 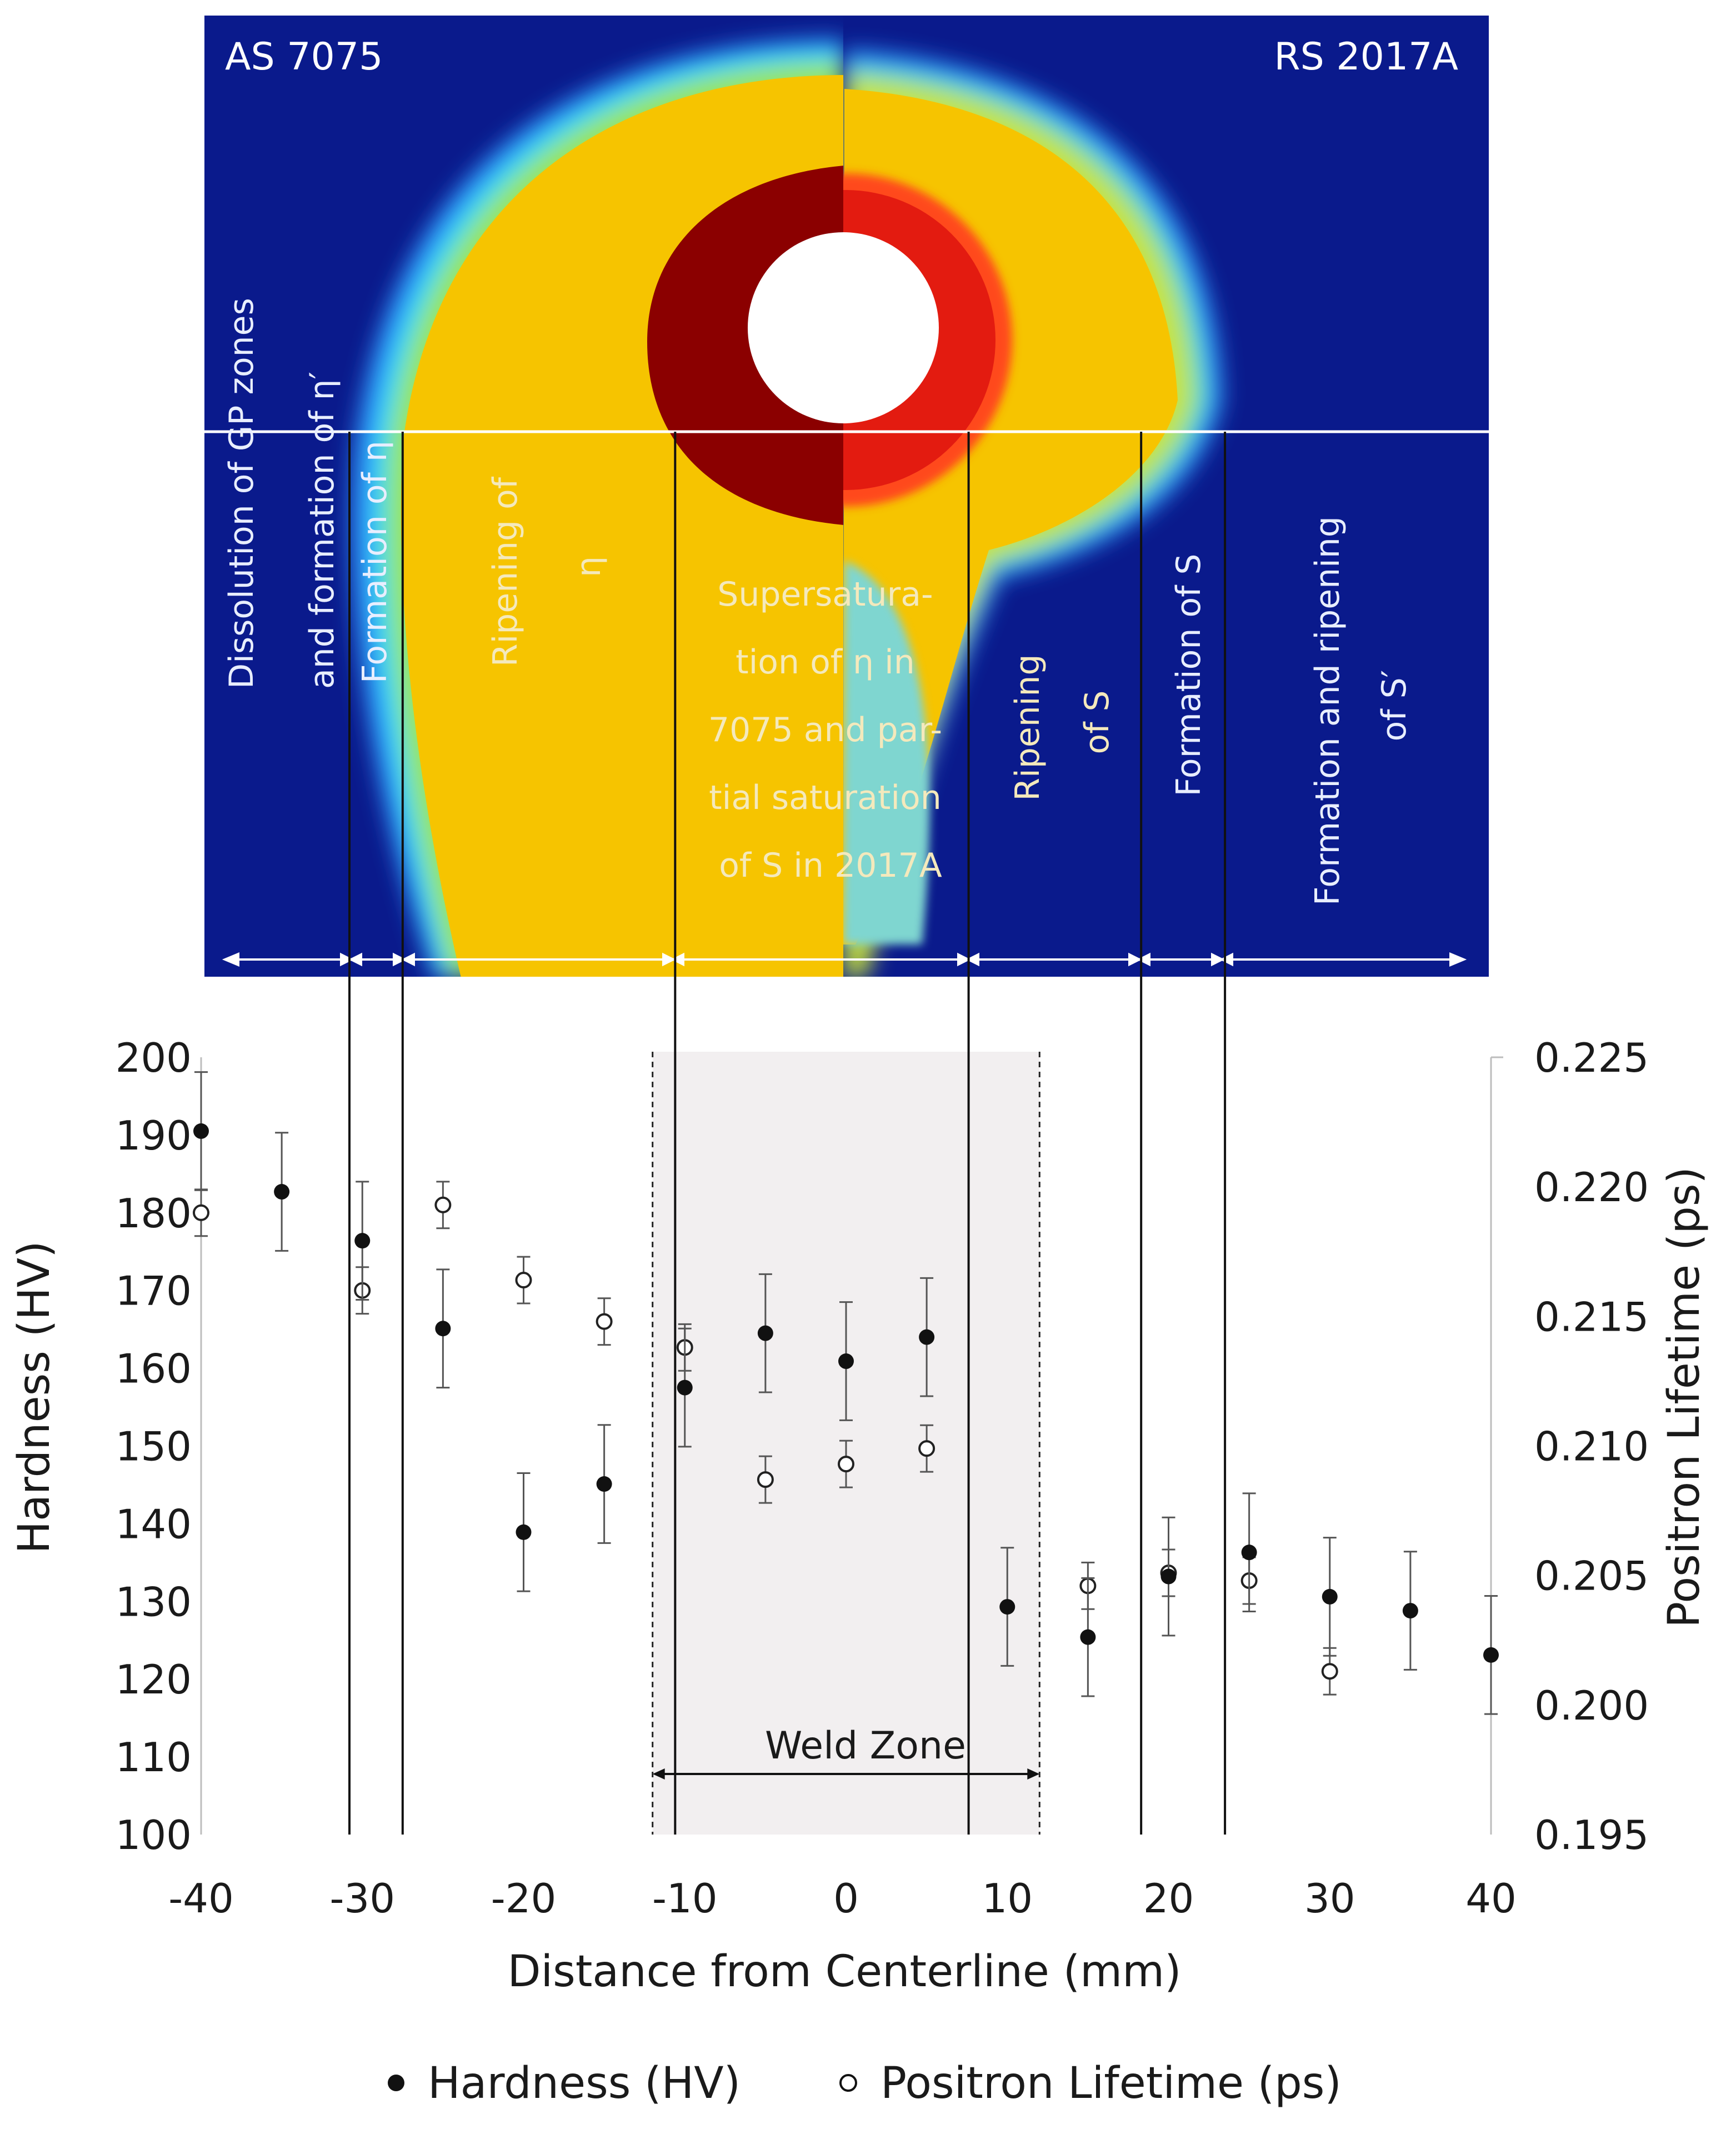 What do you see at coordinates (1591, 1316) in the screenshot?
I see `y2-tick-label: 0.215` at bounding box center [1591, 1316].